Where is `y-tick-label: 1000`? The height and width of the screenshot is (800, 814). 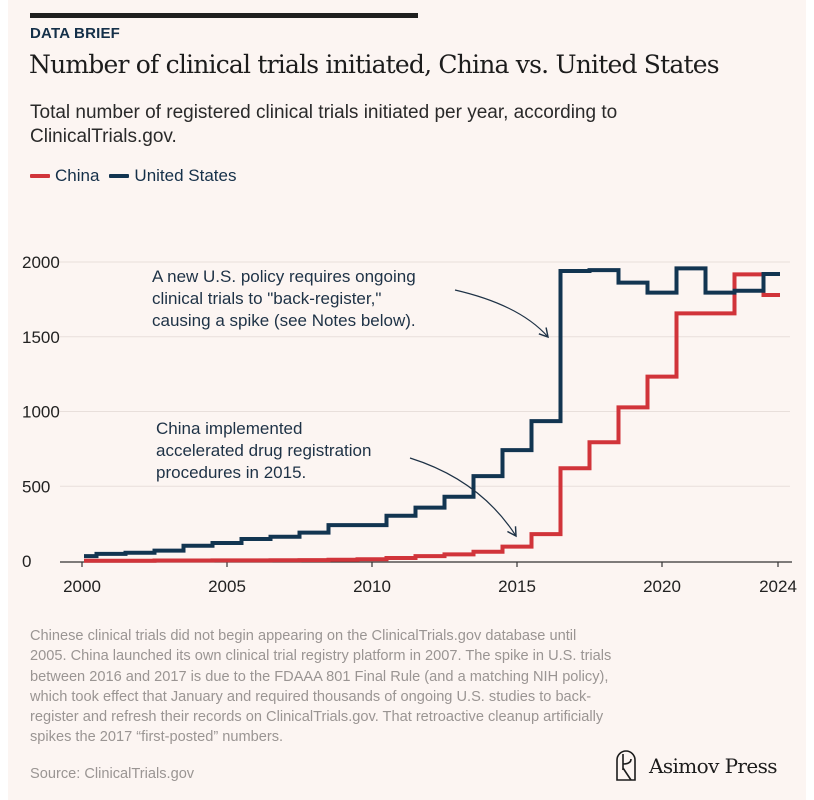
y-tick-label: 1000 is located at coordinates (41, 412).